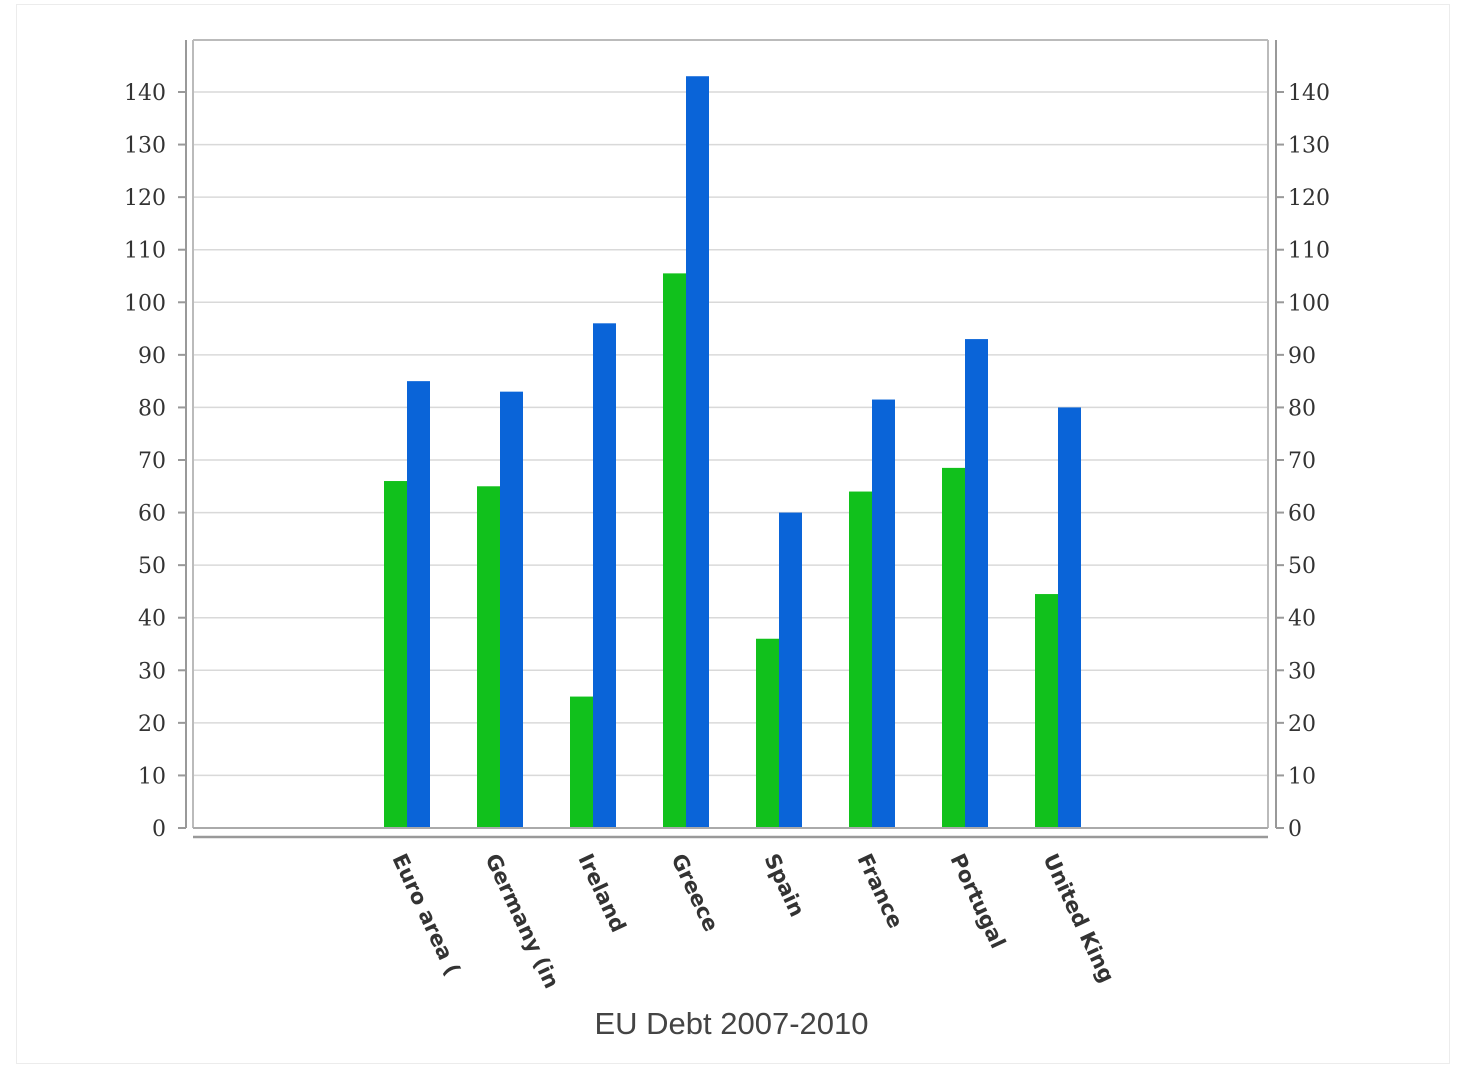  What do you see at coordinates (145, 146) in the screenshot?
I see `left-tick-label: 130` at bounding box center [145, 146].